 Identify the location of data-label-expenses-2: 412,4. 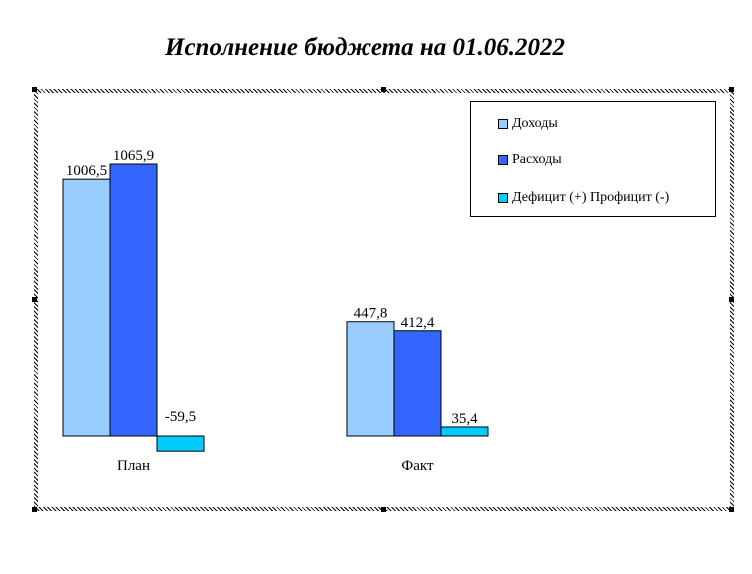
(418, 323).